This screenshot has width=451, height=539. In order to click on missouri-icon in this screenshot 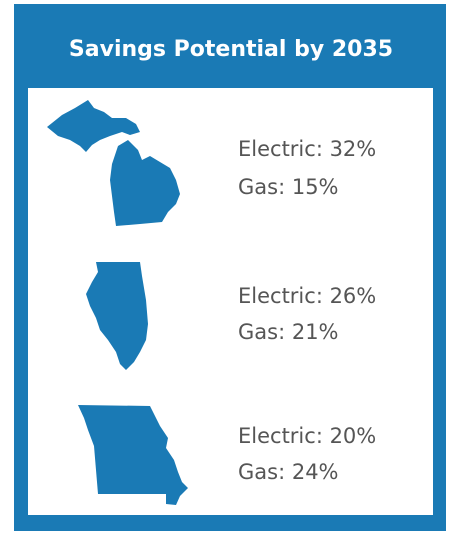, I will do `click(133, 455)`.